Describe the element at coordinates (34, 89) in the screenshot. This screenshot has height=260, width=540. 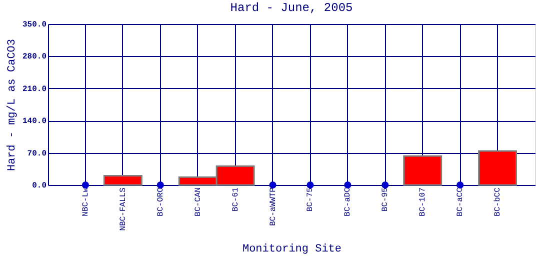
I see `y-tick-label: 210.0` at that location.